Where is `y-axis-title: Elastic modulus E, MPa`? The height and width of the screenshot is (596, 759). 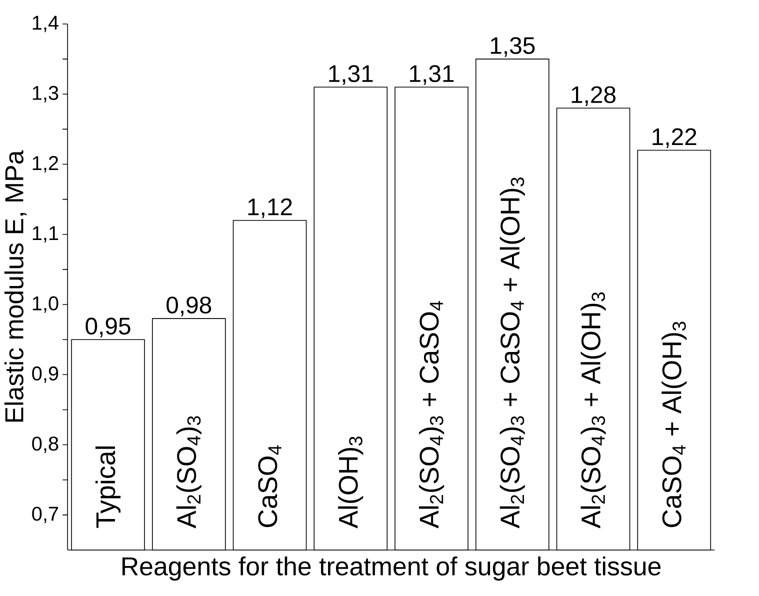
y-axis-title: Elastic modulus E, MPa is located at coordinates (15, 286).